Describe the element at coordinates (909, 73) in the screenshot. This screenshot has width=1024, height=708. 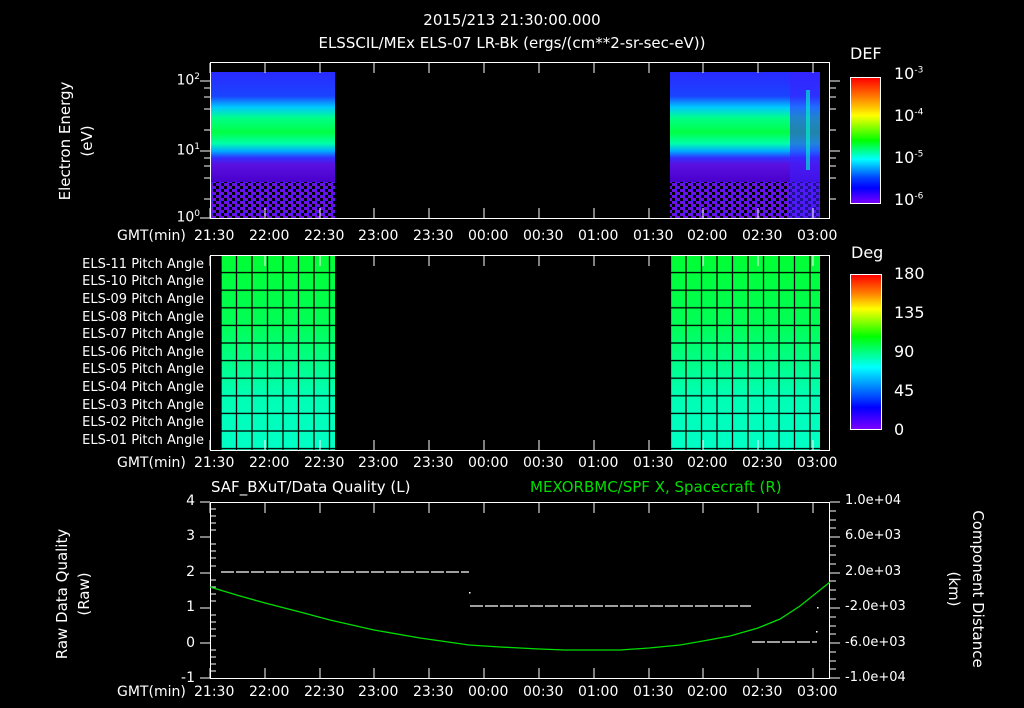
I see `def-tick-1e-3: 10⁻³` at that location.